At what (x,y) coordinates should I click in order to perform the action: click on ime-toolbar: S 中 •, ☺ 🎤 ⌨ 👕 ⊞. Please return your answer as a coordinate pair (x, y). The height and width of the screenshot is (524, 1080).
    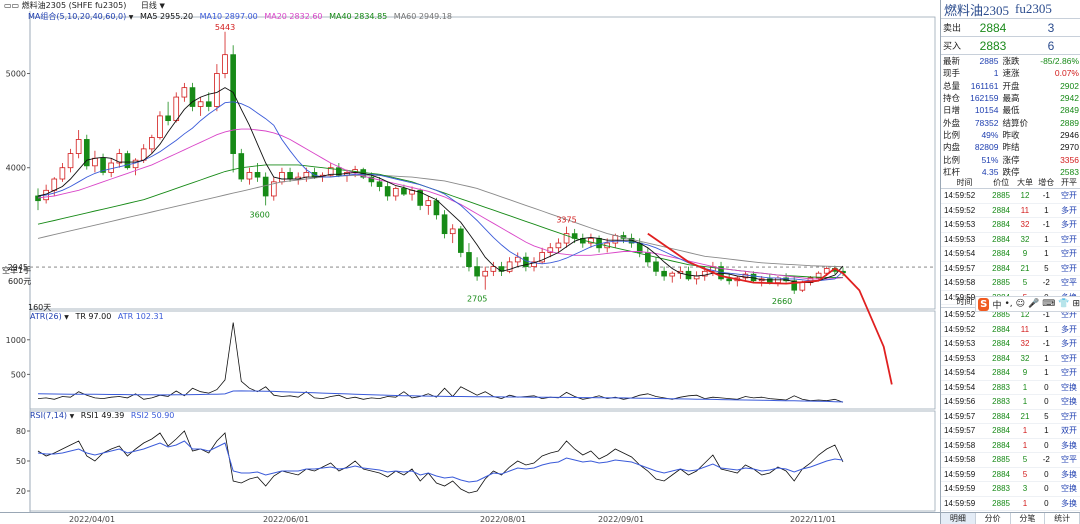
    Looking at the image, I should click on (1027, 304).